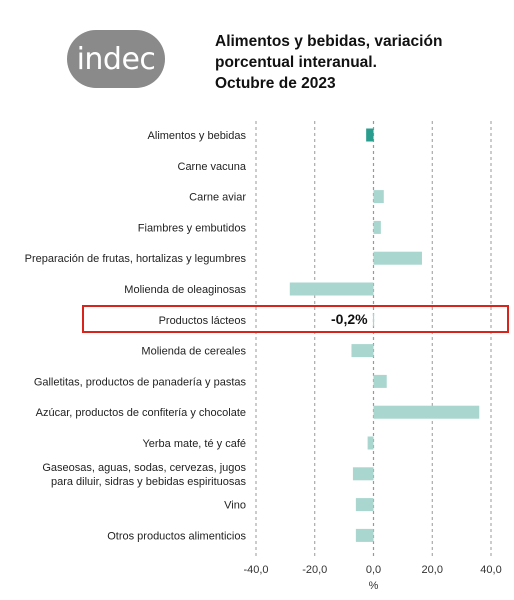  Describe the element at coordinates (329, 41) in the screenshot. I see `title-line-1: Alimentos y bebidas, variación` at that location.